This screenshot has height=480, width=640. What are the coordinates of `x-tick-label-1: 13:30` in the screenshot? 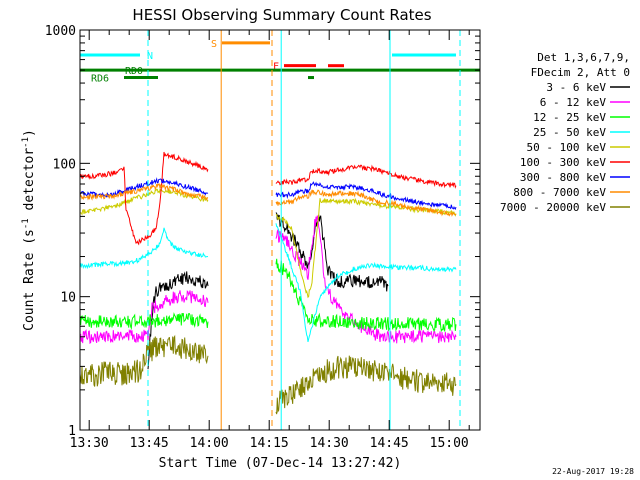 It's located at (89, 443).